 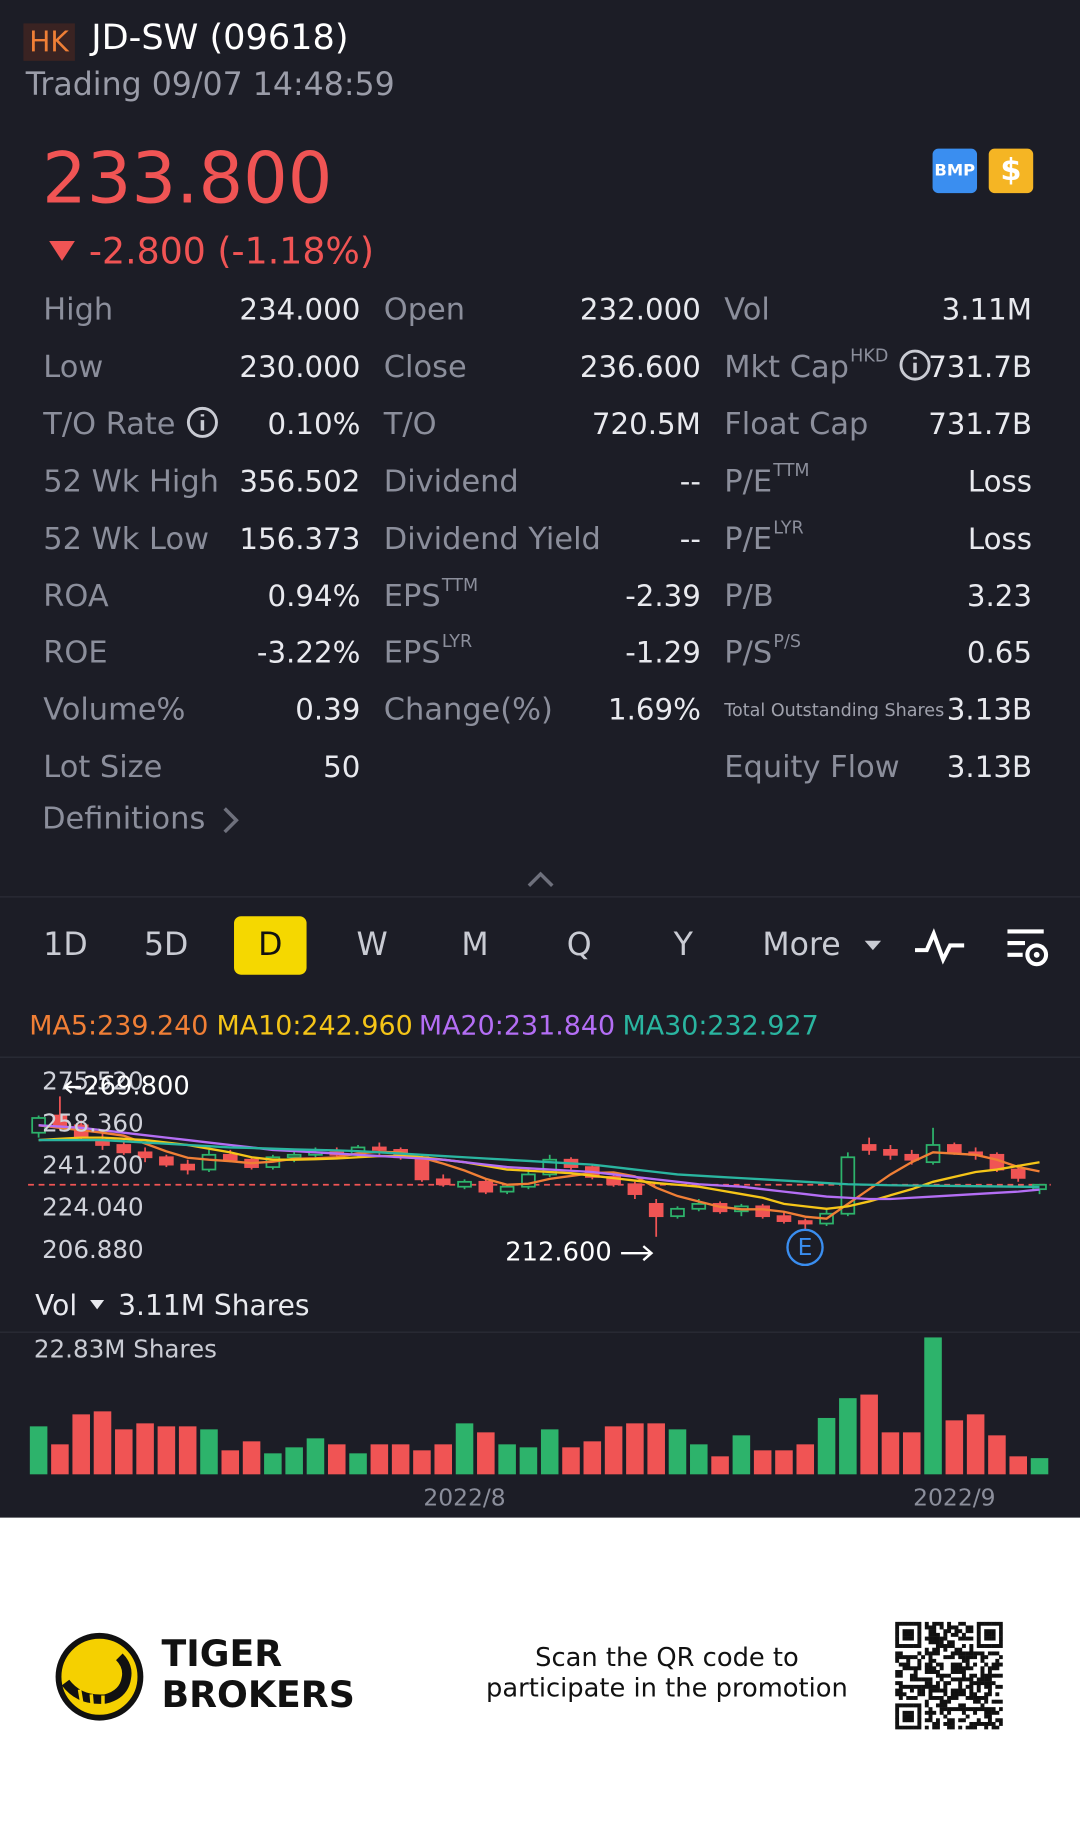 What do you see at coordinates (1000, 538) in the screenshot?
I see `stat-value: Loss` at bounding box center [1000, 538].